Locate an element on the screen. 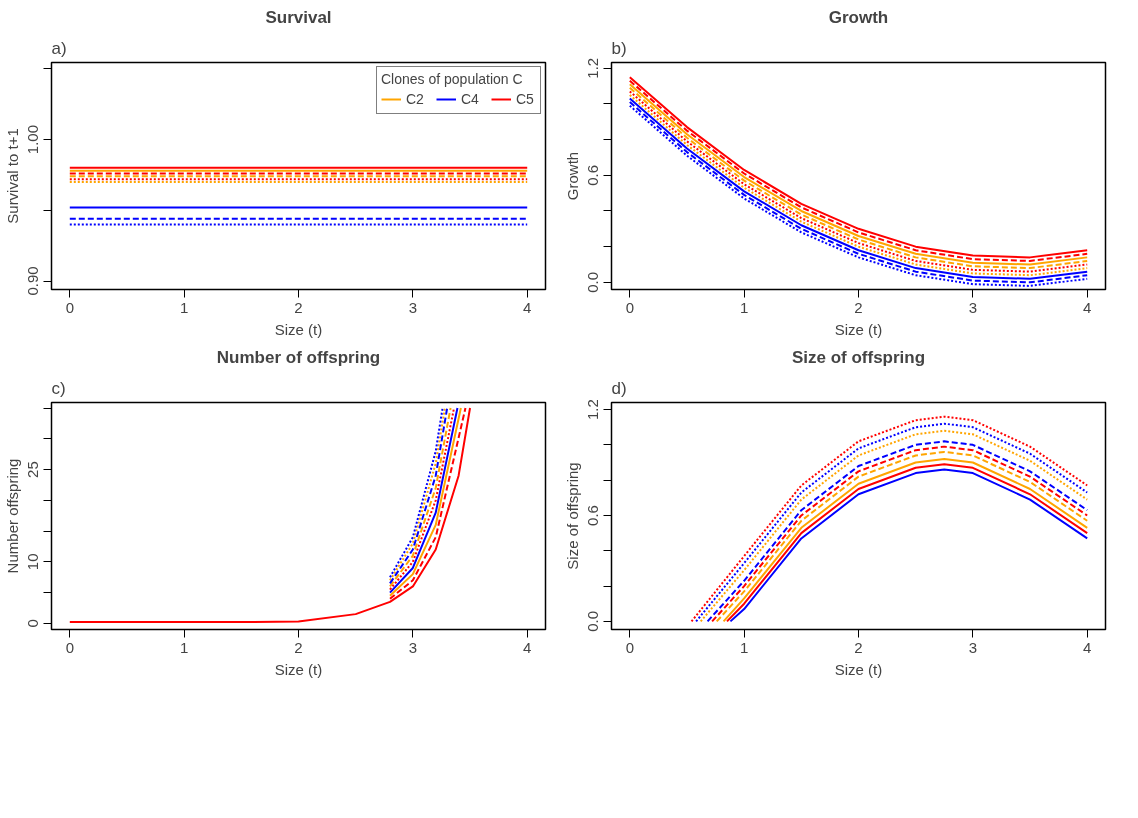 This screenshot has width=1138, height=818. legend-label: C5 is located at coordinates (525, 99).